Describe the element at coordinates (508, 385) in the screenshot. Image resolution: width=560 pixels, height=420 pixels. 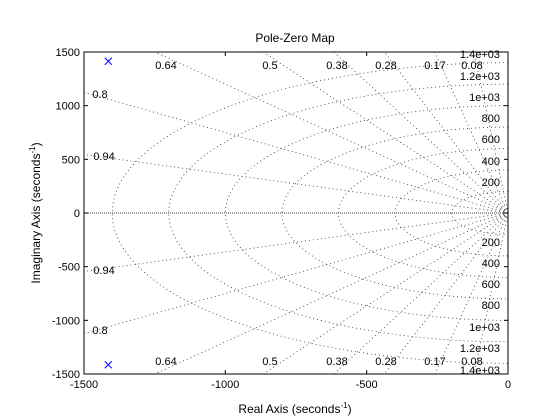
I see `x-tick-label: 0` at that location.